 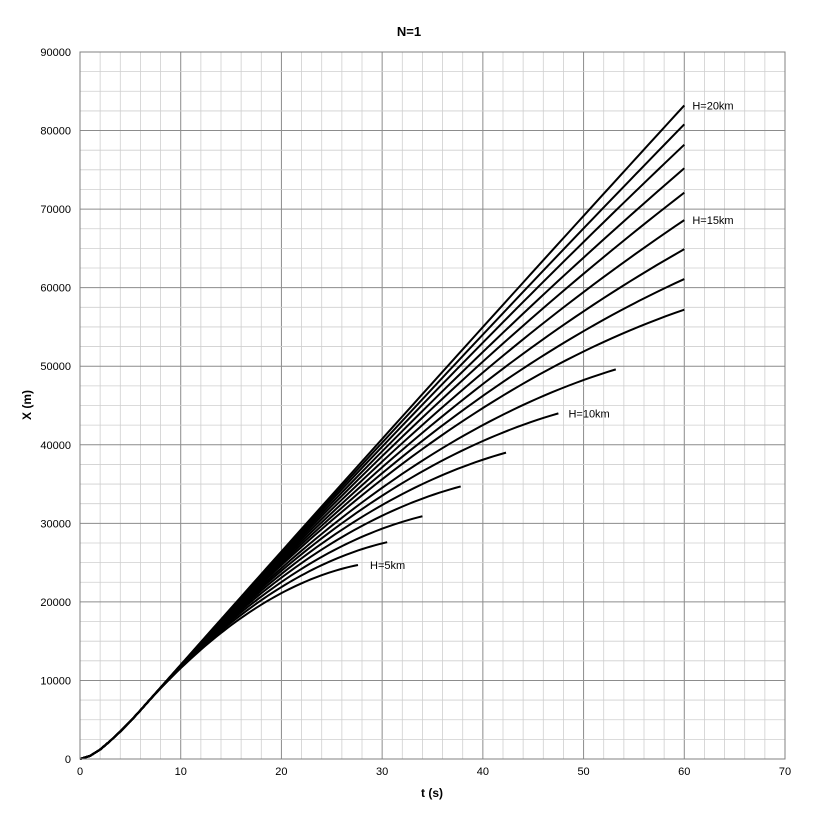 I want to click on x-tick-label: 30, so click(x=382, y=772).